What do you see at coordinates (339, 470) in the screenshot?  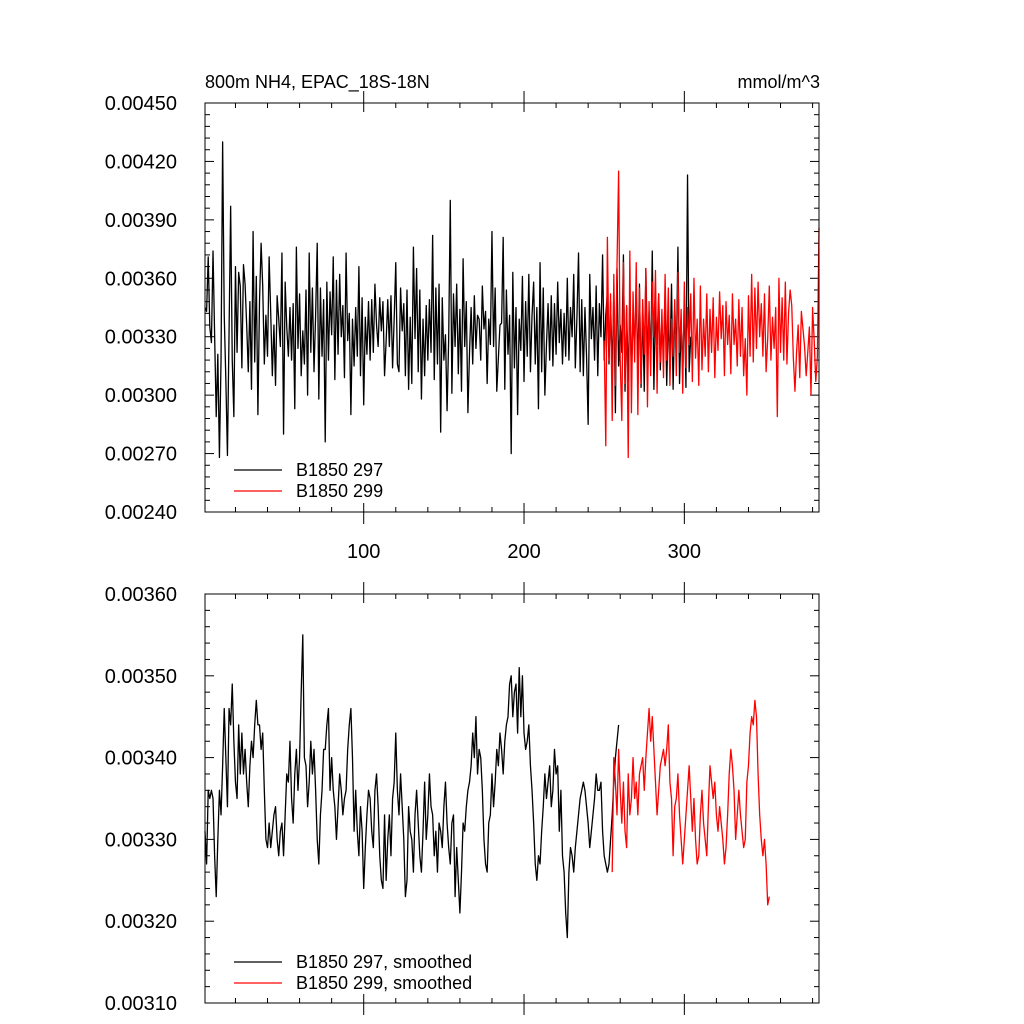 I see `top-legend-label-1: B1850 297` at bounding box center [339, 470].